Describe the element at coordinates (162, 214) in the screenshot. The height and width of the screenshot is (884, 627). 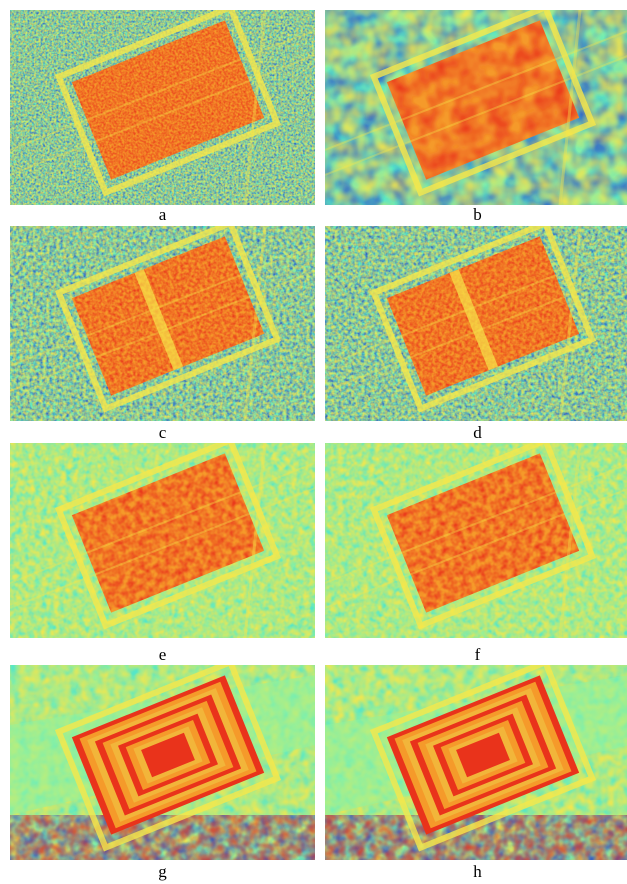
I see `caption-a: a` at that location.